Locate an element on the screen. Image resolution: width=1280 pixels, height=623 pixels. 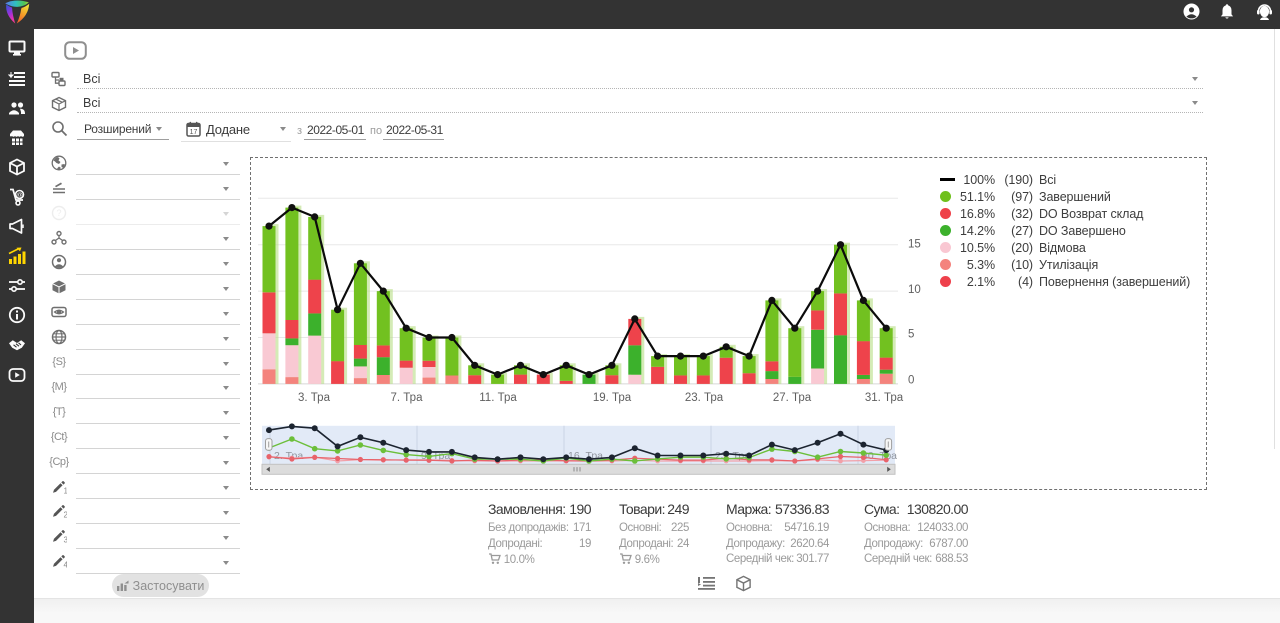
svg-text: 1 is located at coordinates (66, 490).